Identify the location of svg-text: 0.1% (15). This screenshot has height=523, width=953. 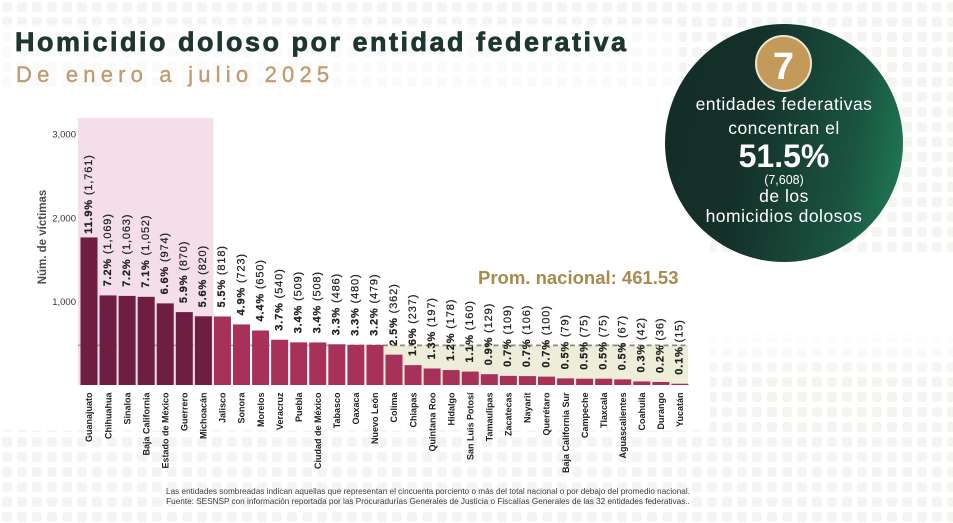
(680, 346).